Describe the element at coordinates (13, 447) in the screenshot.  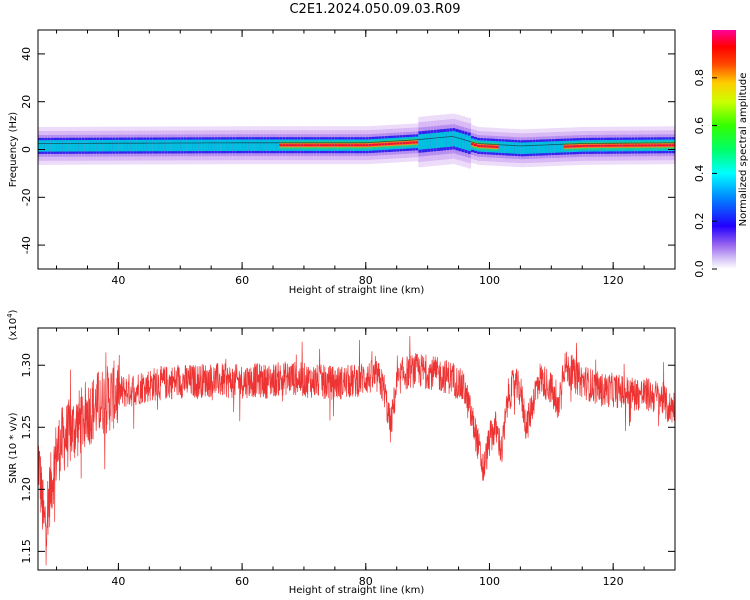
I see `snr-ylabel: SNR (10 * v/v)` at that location.